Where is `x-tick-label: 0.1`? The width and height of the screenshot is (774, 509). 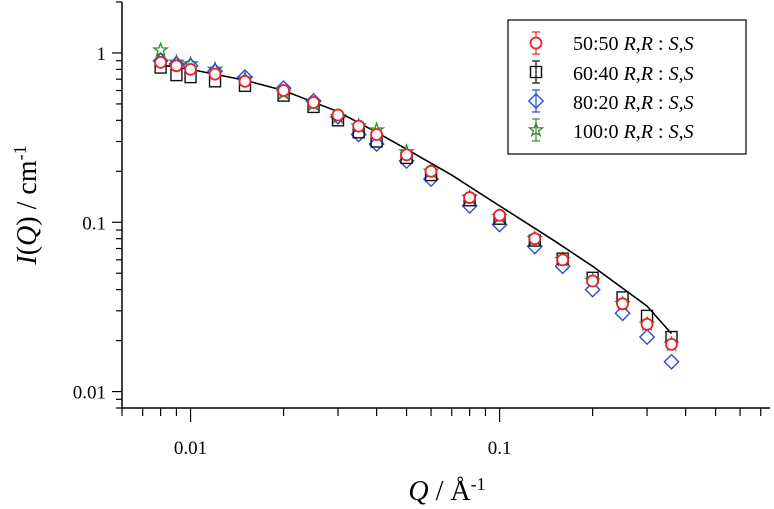 x-tick-label: 0.1 is located at coordinates (500, 448).